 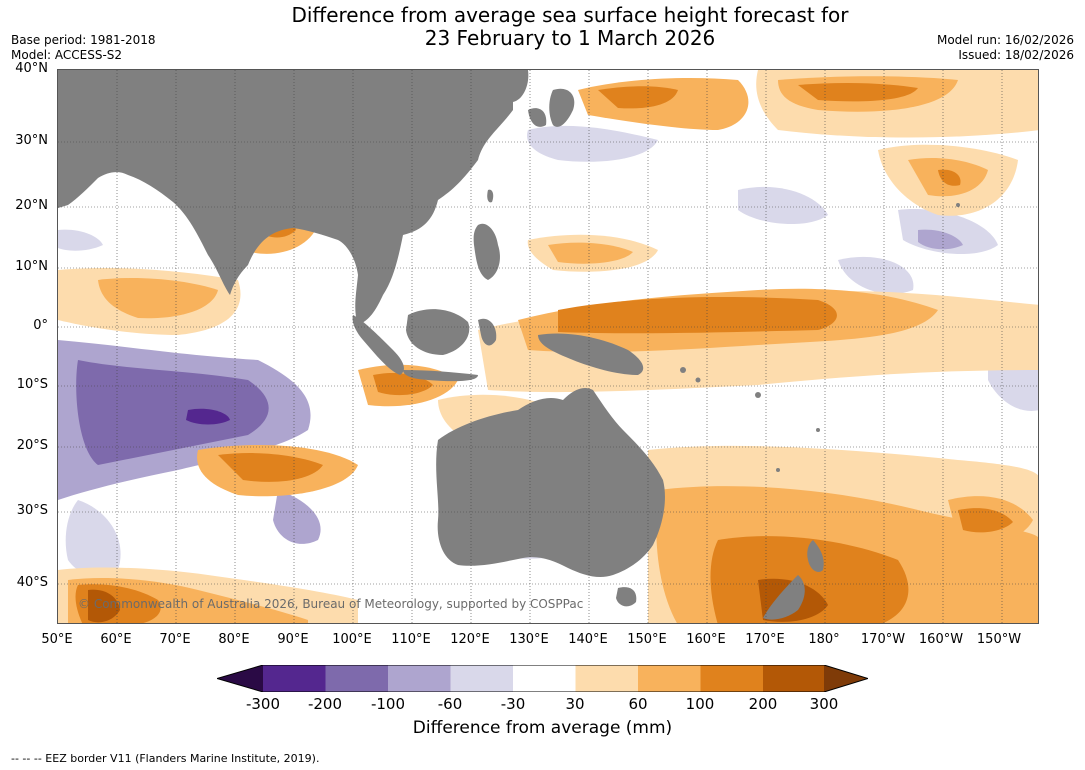 I want to click on colorbar-tick: 100, so click(x=700, y=704).